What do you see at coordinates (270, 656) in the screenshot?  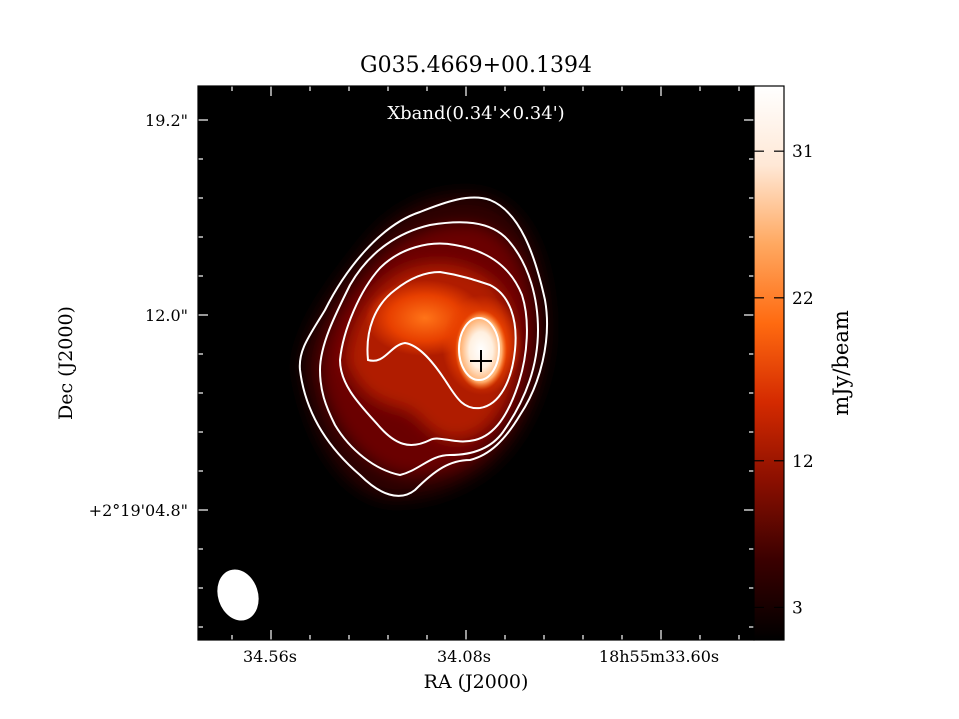 I see `x-tick-label: 34.56s` at bounding box center [270, 656].